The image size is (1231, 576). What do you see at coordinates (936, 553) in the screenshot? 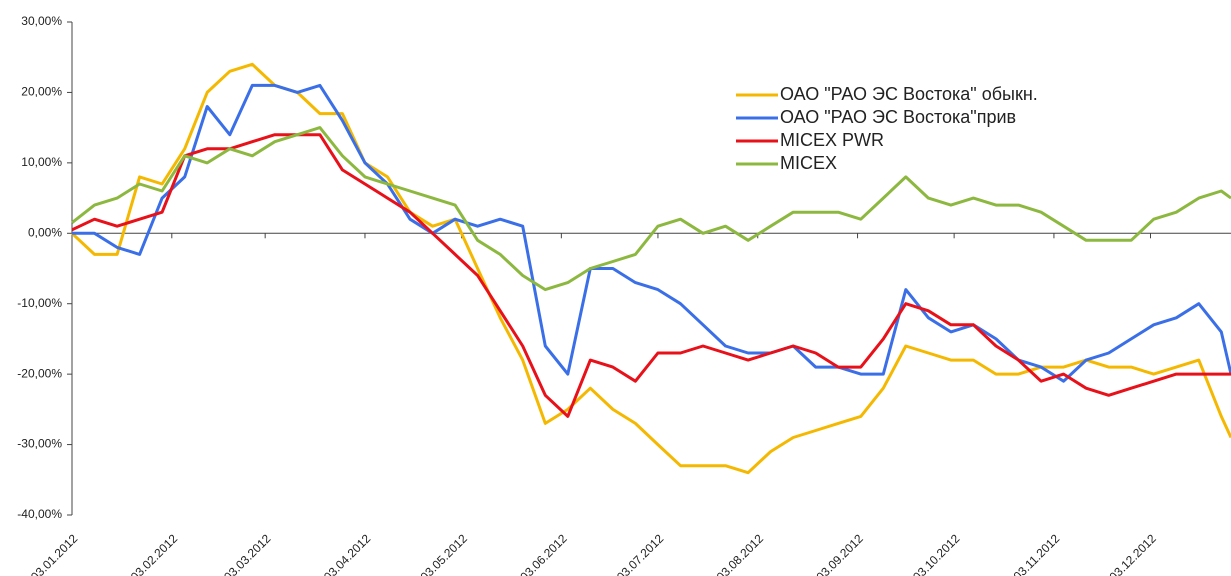
I see `x-tick-label: 03.10.2012` at bounding box center [936, 553].